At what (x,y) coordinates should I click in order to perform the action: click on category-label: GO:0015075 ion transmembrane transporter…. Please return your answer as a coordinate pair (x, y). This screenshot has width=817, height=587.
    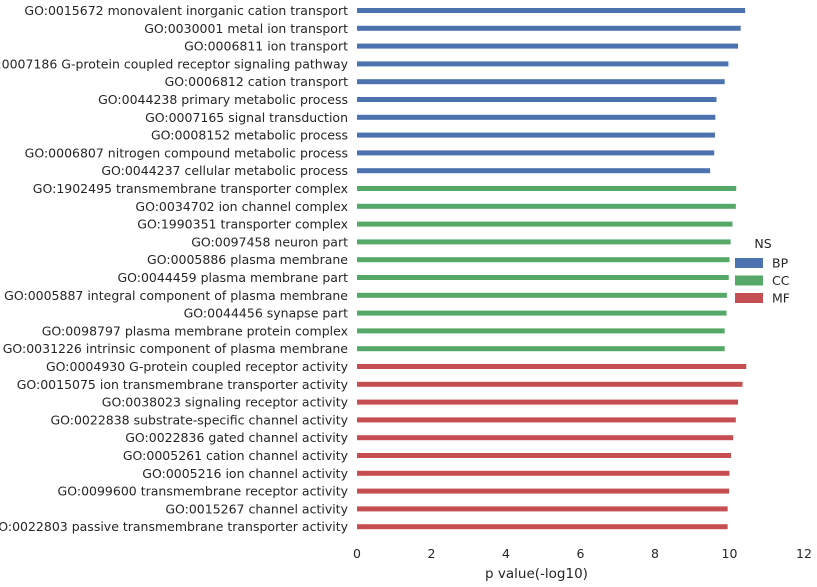
    Looking at the image, I should click on (183, 384).